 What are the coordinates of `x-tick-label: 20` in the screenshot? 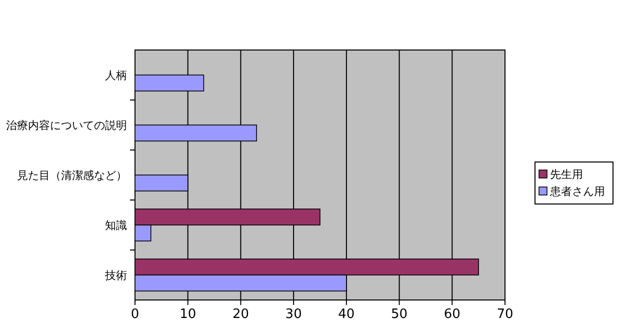 It's located at (240, 313).